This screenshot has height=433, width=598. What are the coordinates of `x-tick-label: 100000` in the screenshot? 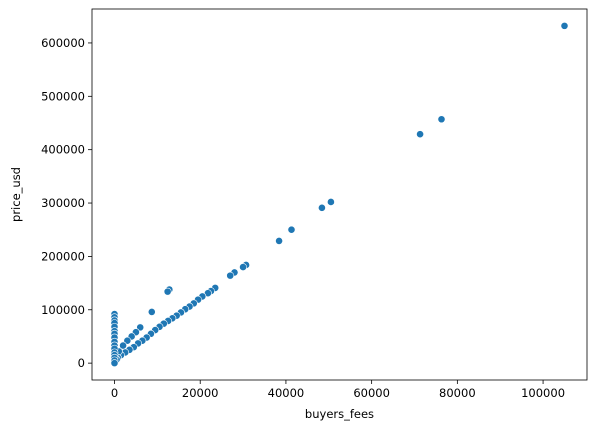 It's located at (543, 393).